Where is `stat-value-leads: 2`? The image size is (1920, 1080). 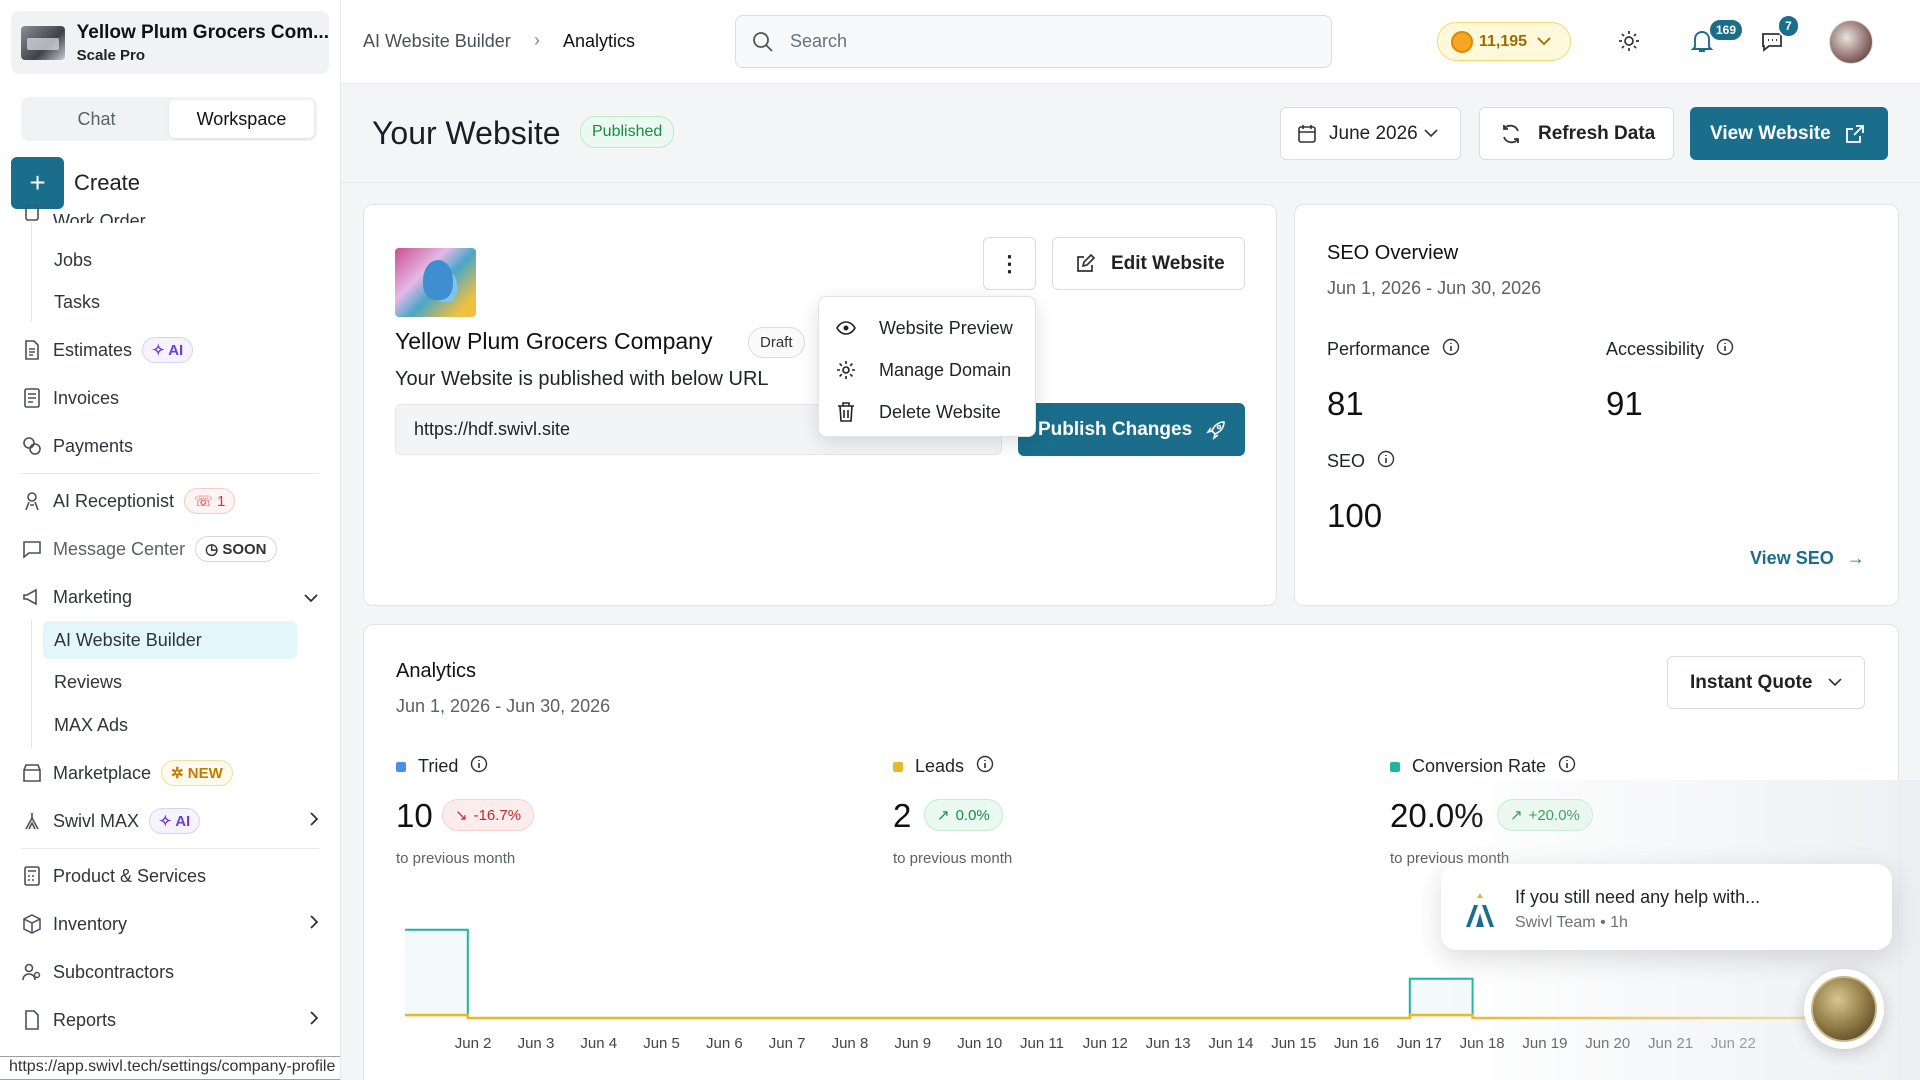
stat-value-leads: 2 is located at coordinates (902, 815).